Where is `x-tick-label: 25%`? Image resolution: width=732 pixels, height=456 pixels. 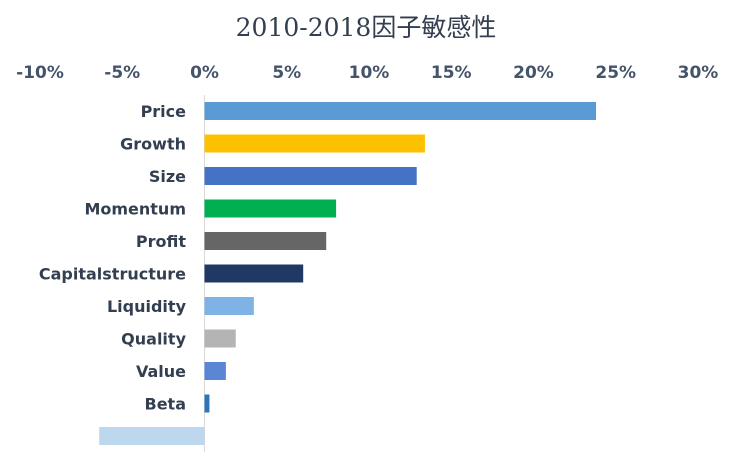 x-tick-label: 25% is located at coordinates (615, 73).